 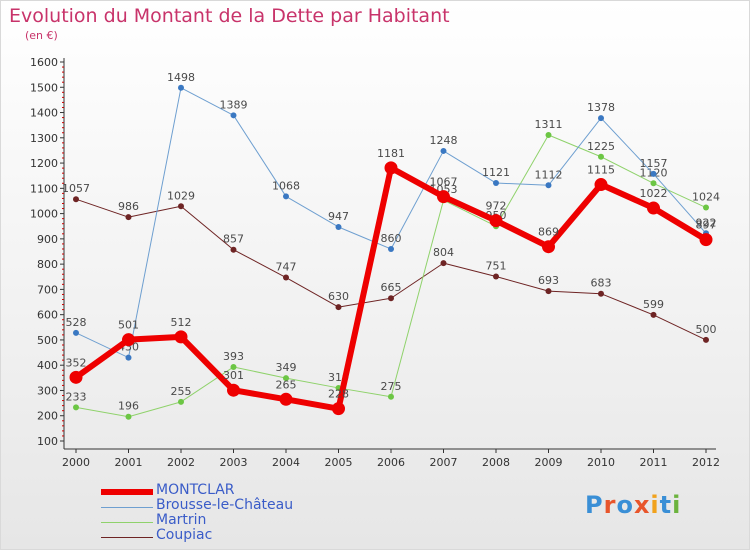 I want to click on data-label-coupiac: 665, so click(x=391, y=287).